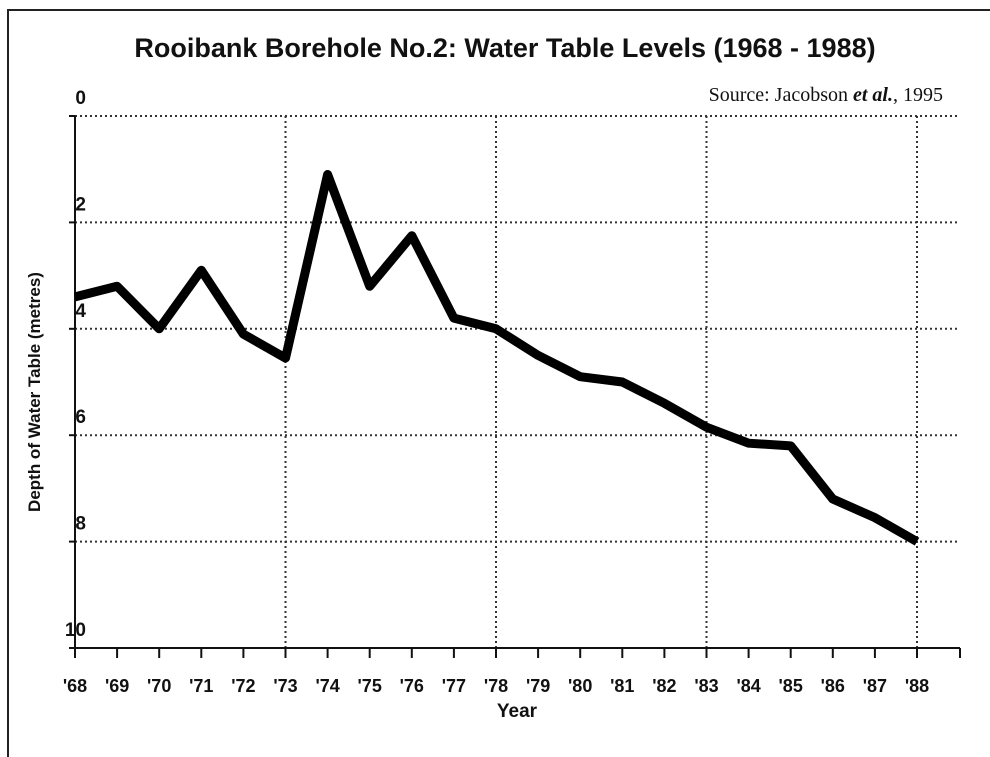 The width and height of the screenshot is (990, 757). Describe the element at coordinates (496, 686) in the screenshot. I see `x-tick-label: '78` at that location.